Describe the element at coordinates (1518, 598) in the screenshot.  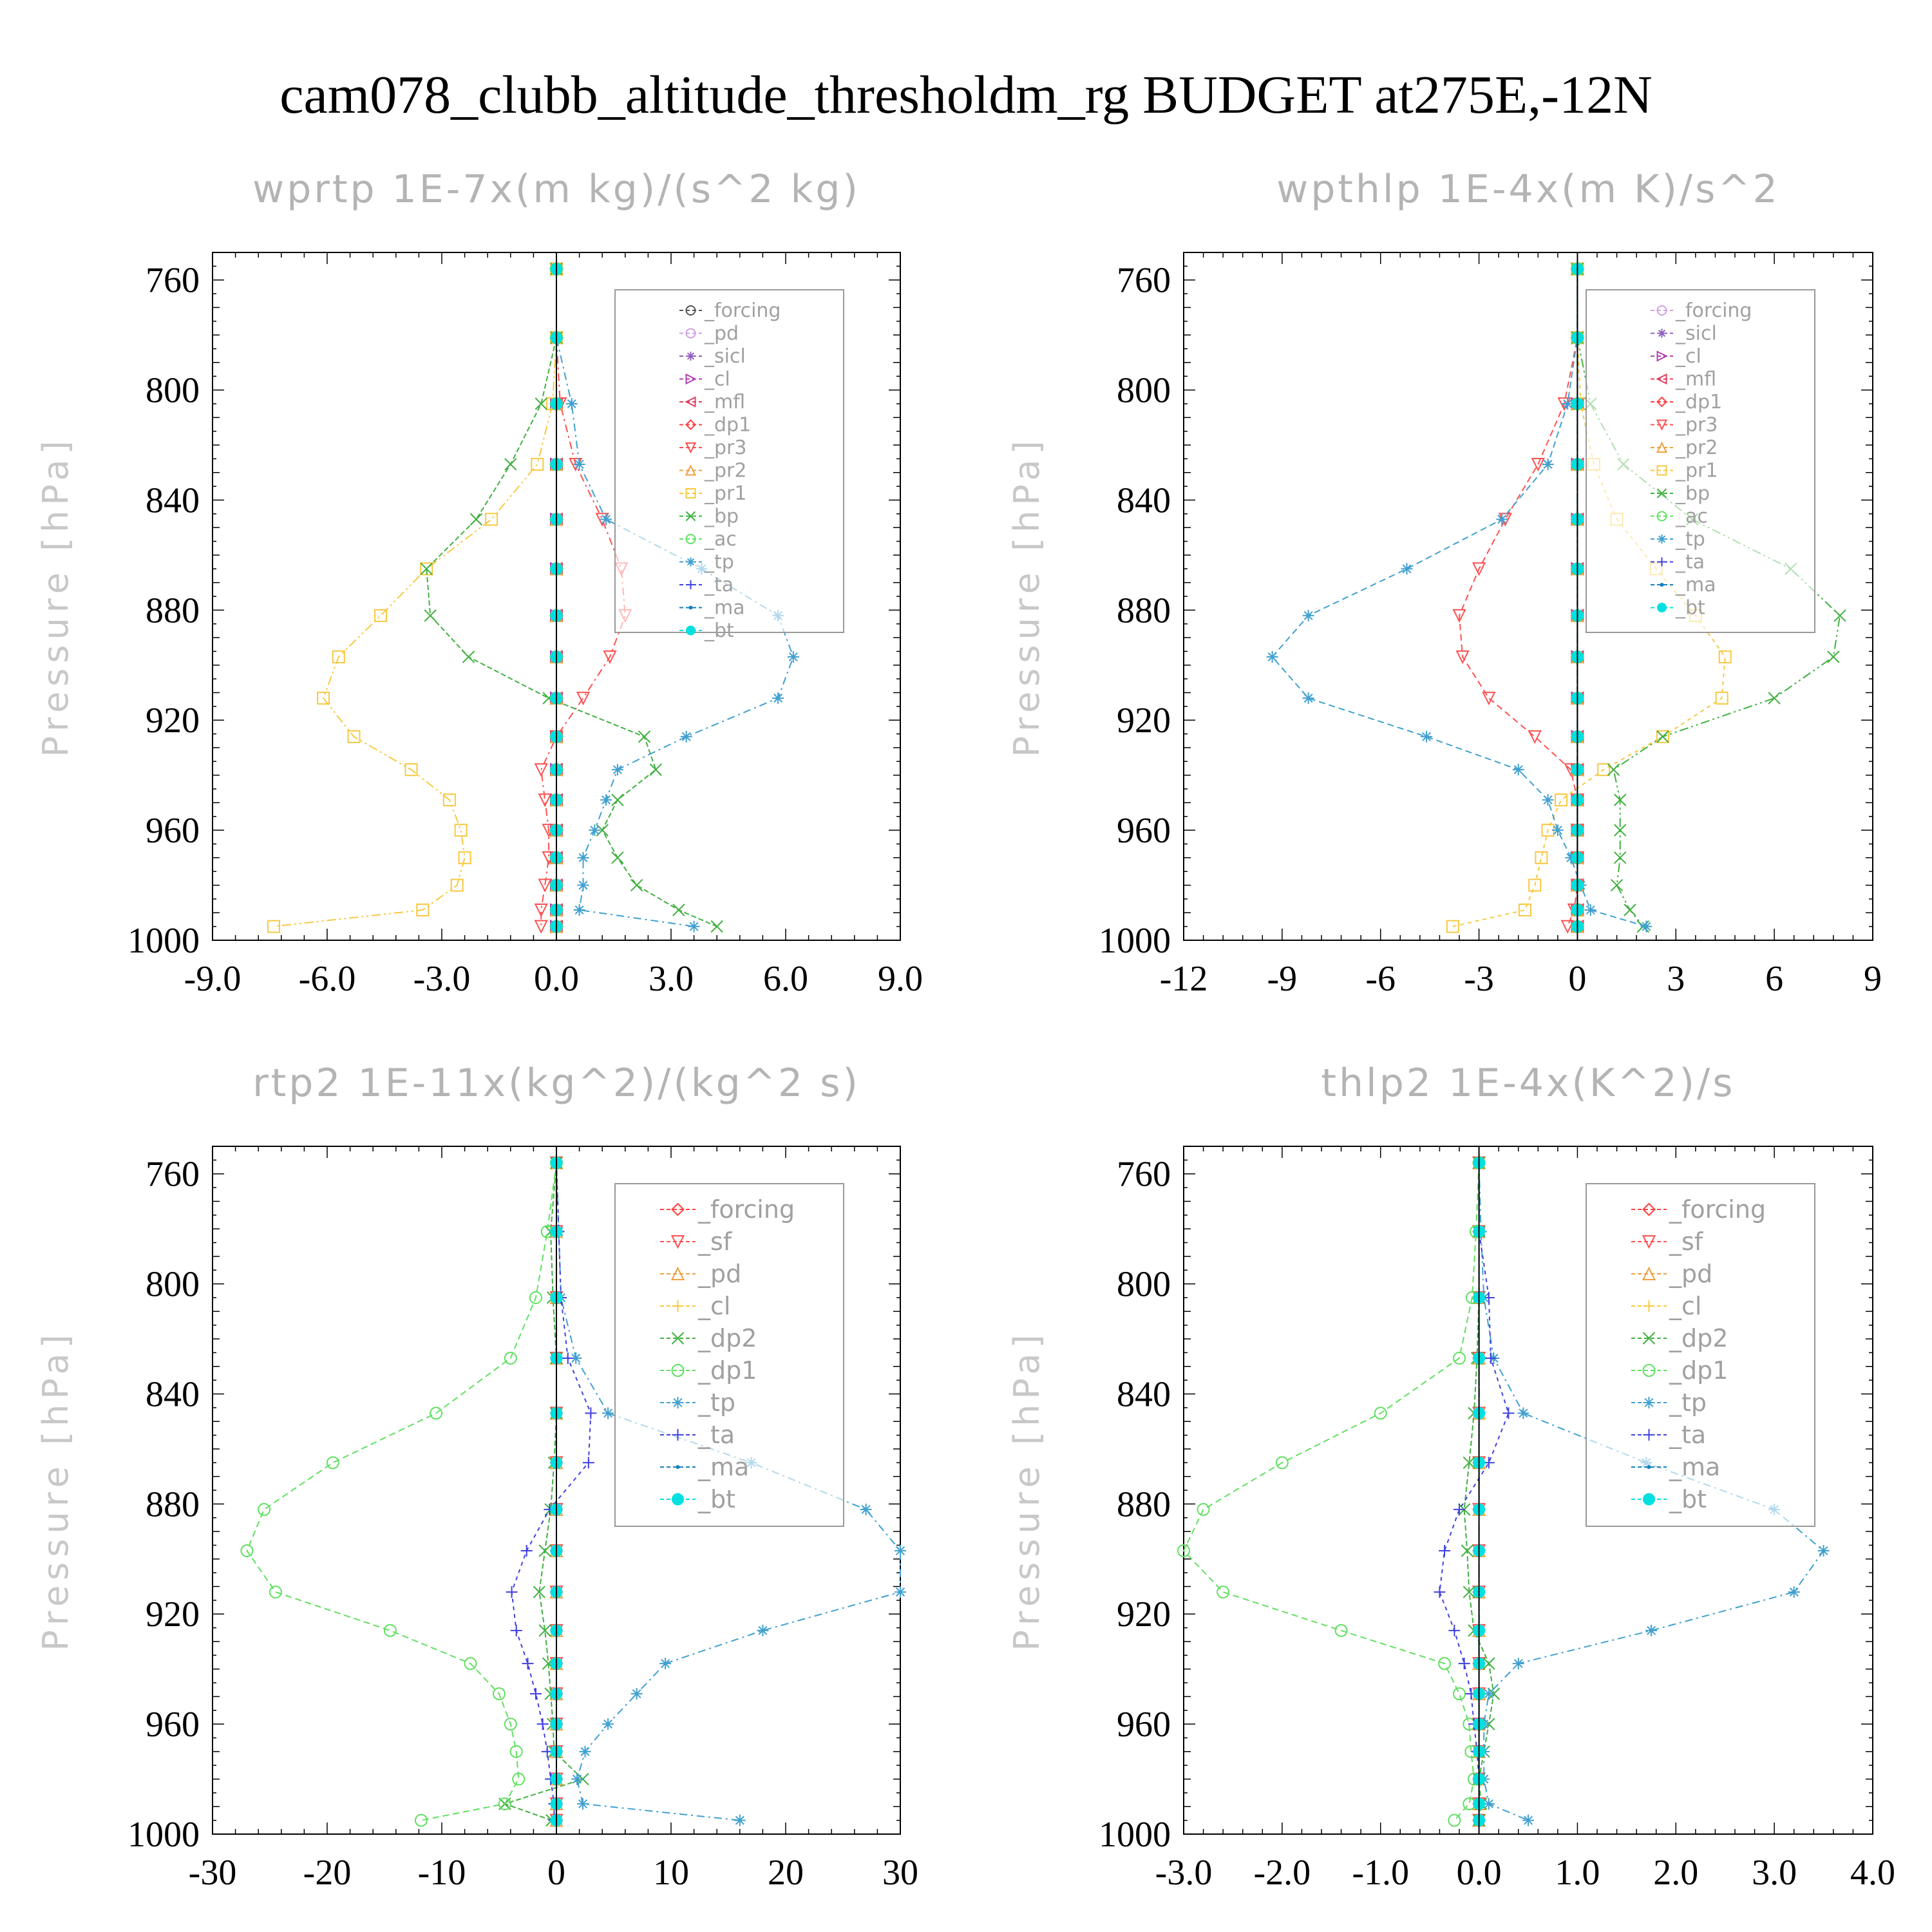
I see `series-pr3` at that location.